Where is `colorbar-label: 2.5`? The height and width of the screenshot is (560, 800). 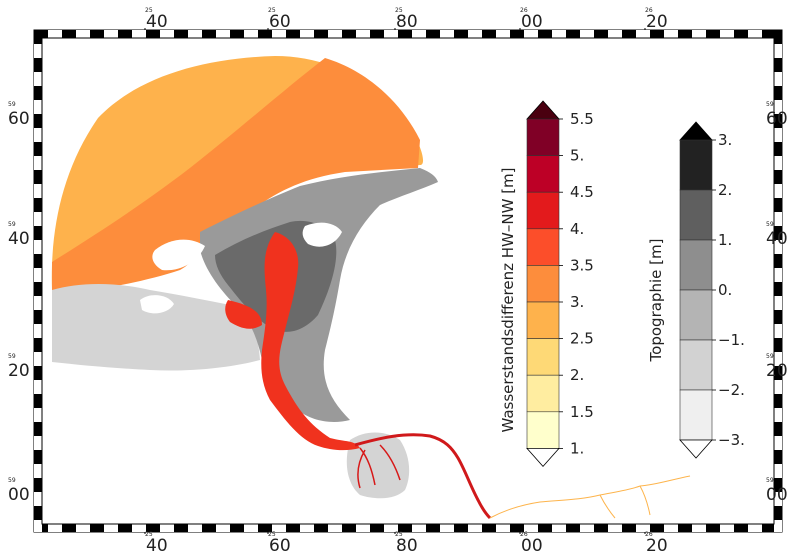 colorbar-label: 2.5 is located at coordinates (582, 339).